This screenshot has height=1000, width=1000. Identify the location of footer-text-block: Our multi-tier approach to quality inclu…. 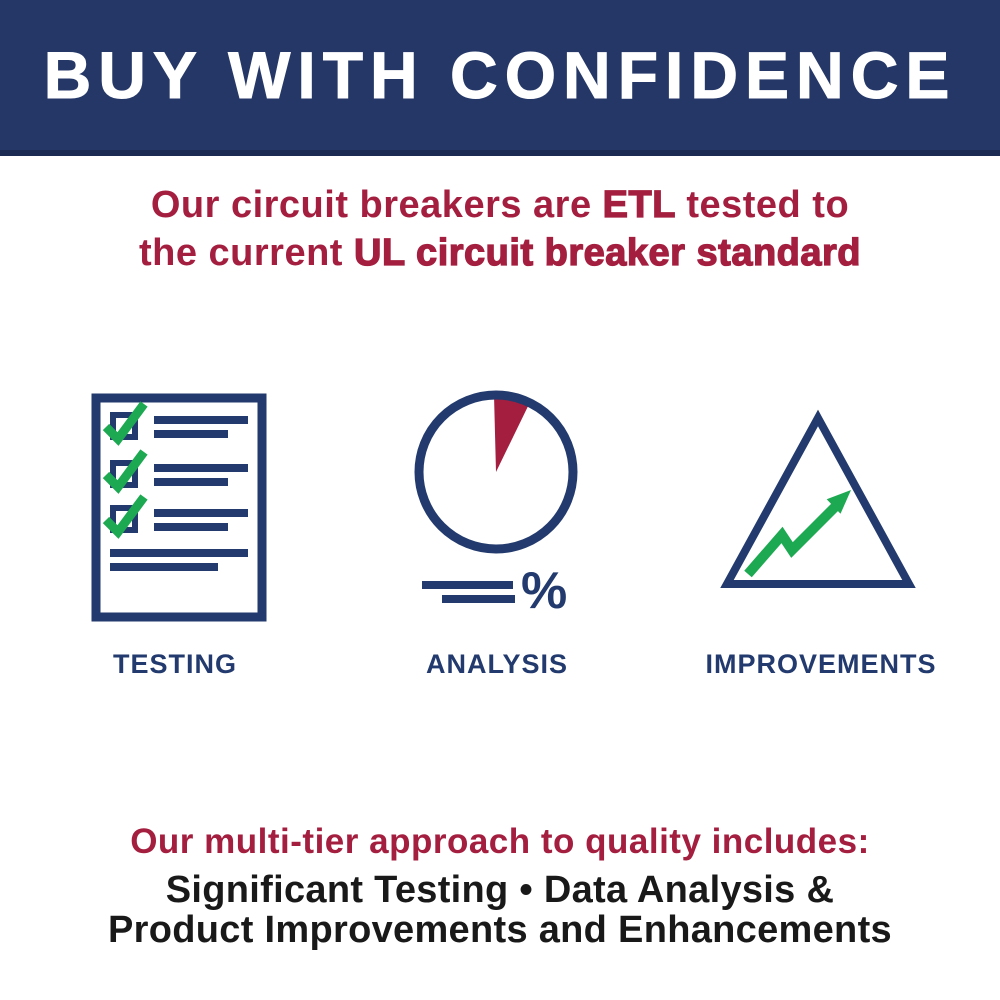
(500, 886).